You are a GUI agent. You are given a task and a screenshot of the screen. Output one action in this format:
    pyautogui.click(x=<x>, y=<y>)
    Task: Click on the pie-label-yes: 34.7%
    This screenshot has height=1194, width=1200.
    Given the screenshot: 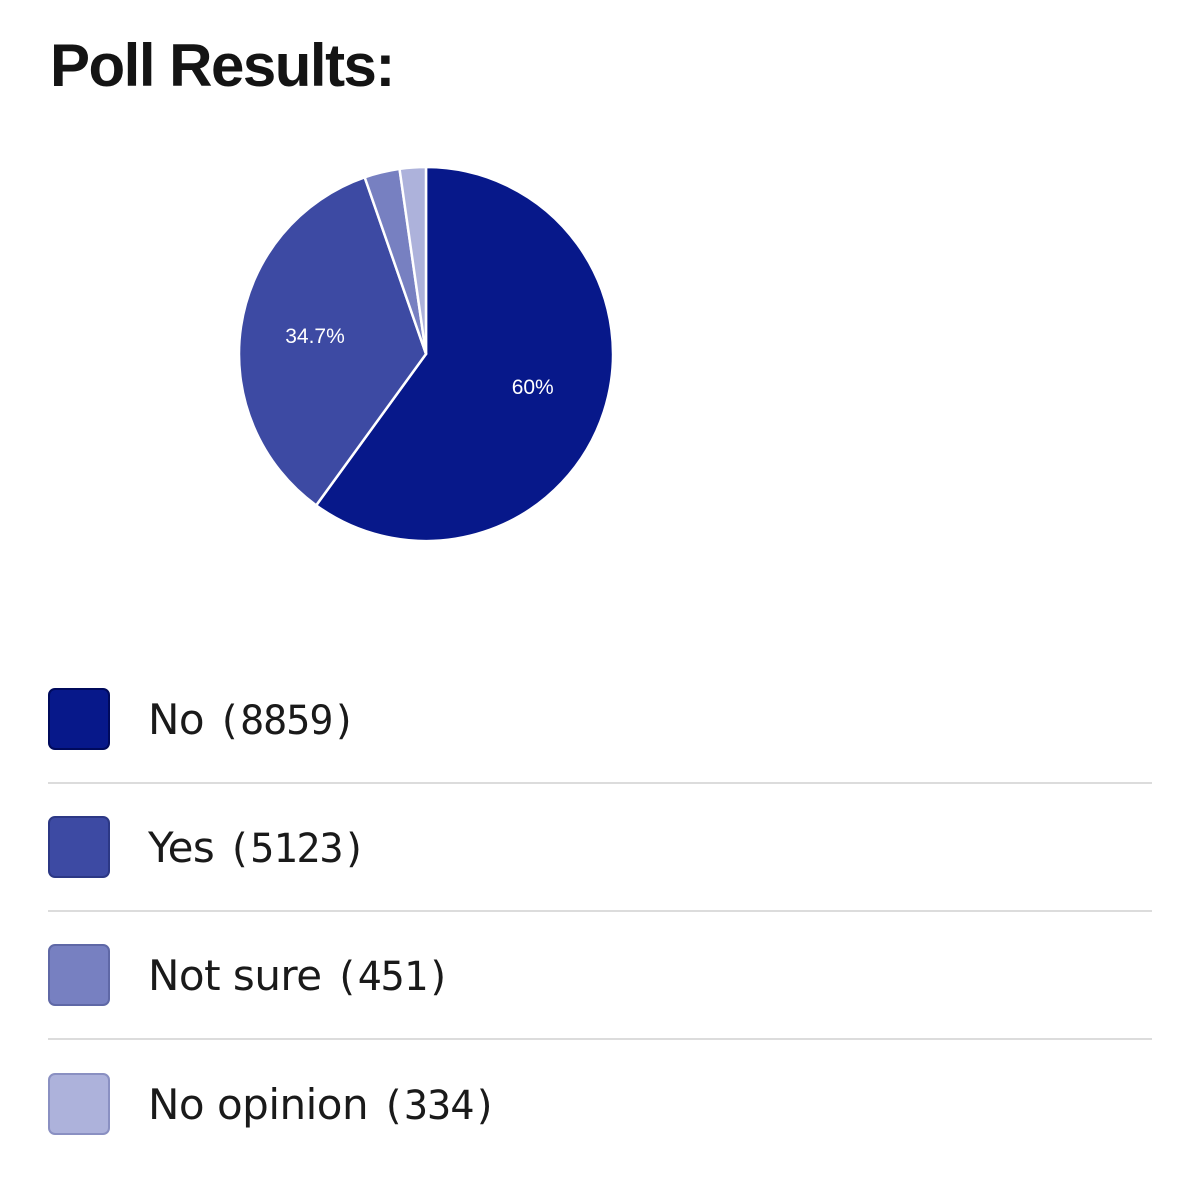 What is the action you would take?
    pyautogui.click(x=315, y=336)
    